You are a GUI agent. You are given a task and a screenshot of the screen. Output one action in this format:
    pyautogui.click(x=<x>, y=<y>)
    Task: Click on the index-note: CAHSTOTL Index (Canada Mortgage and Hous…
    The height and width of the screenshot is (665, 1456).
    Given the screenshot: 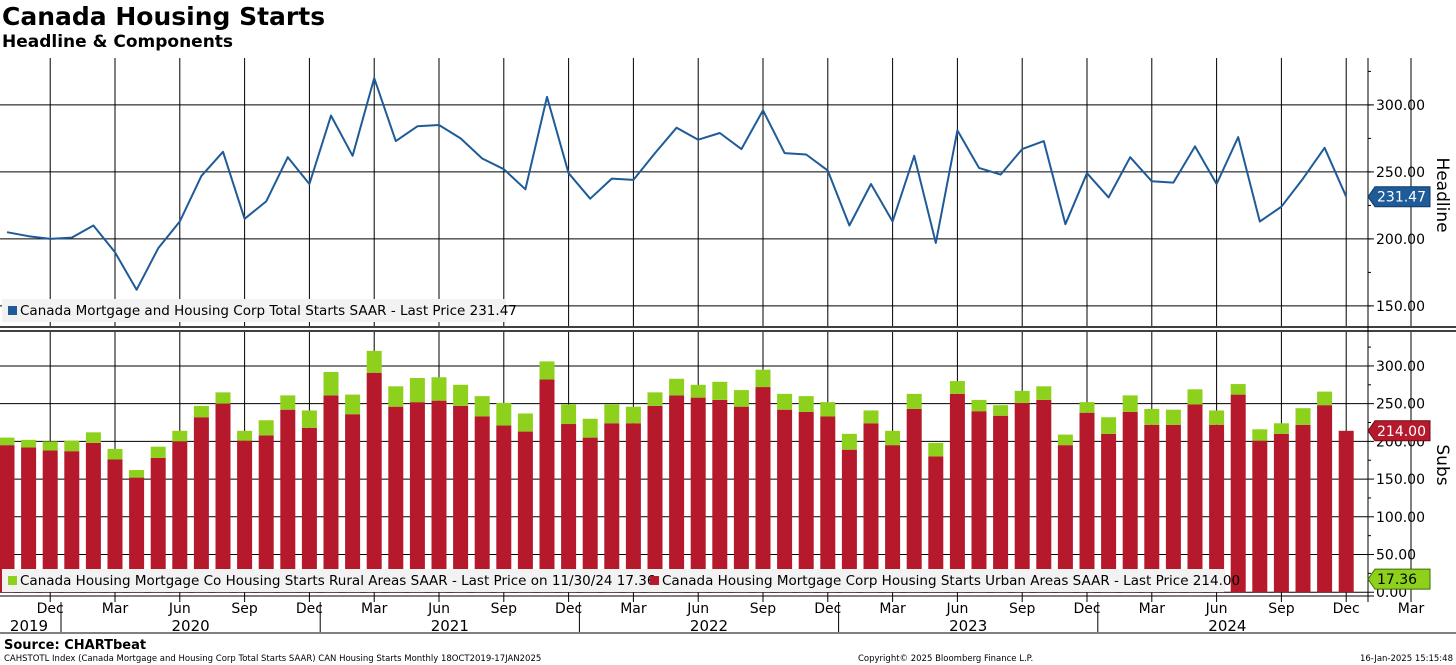 What is the action you would take?
    pyautogui.click(x=272, y=659)
    